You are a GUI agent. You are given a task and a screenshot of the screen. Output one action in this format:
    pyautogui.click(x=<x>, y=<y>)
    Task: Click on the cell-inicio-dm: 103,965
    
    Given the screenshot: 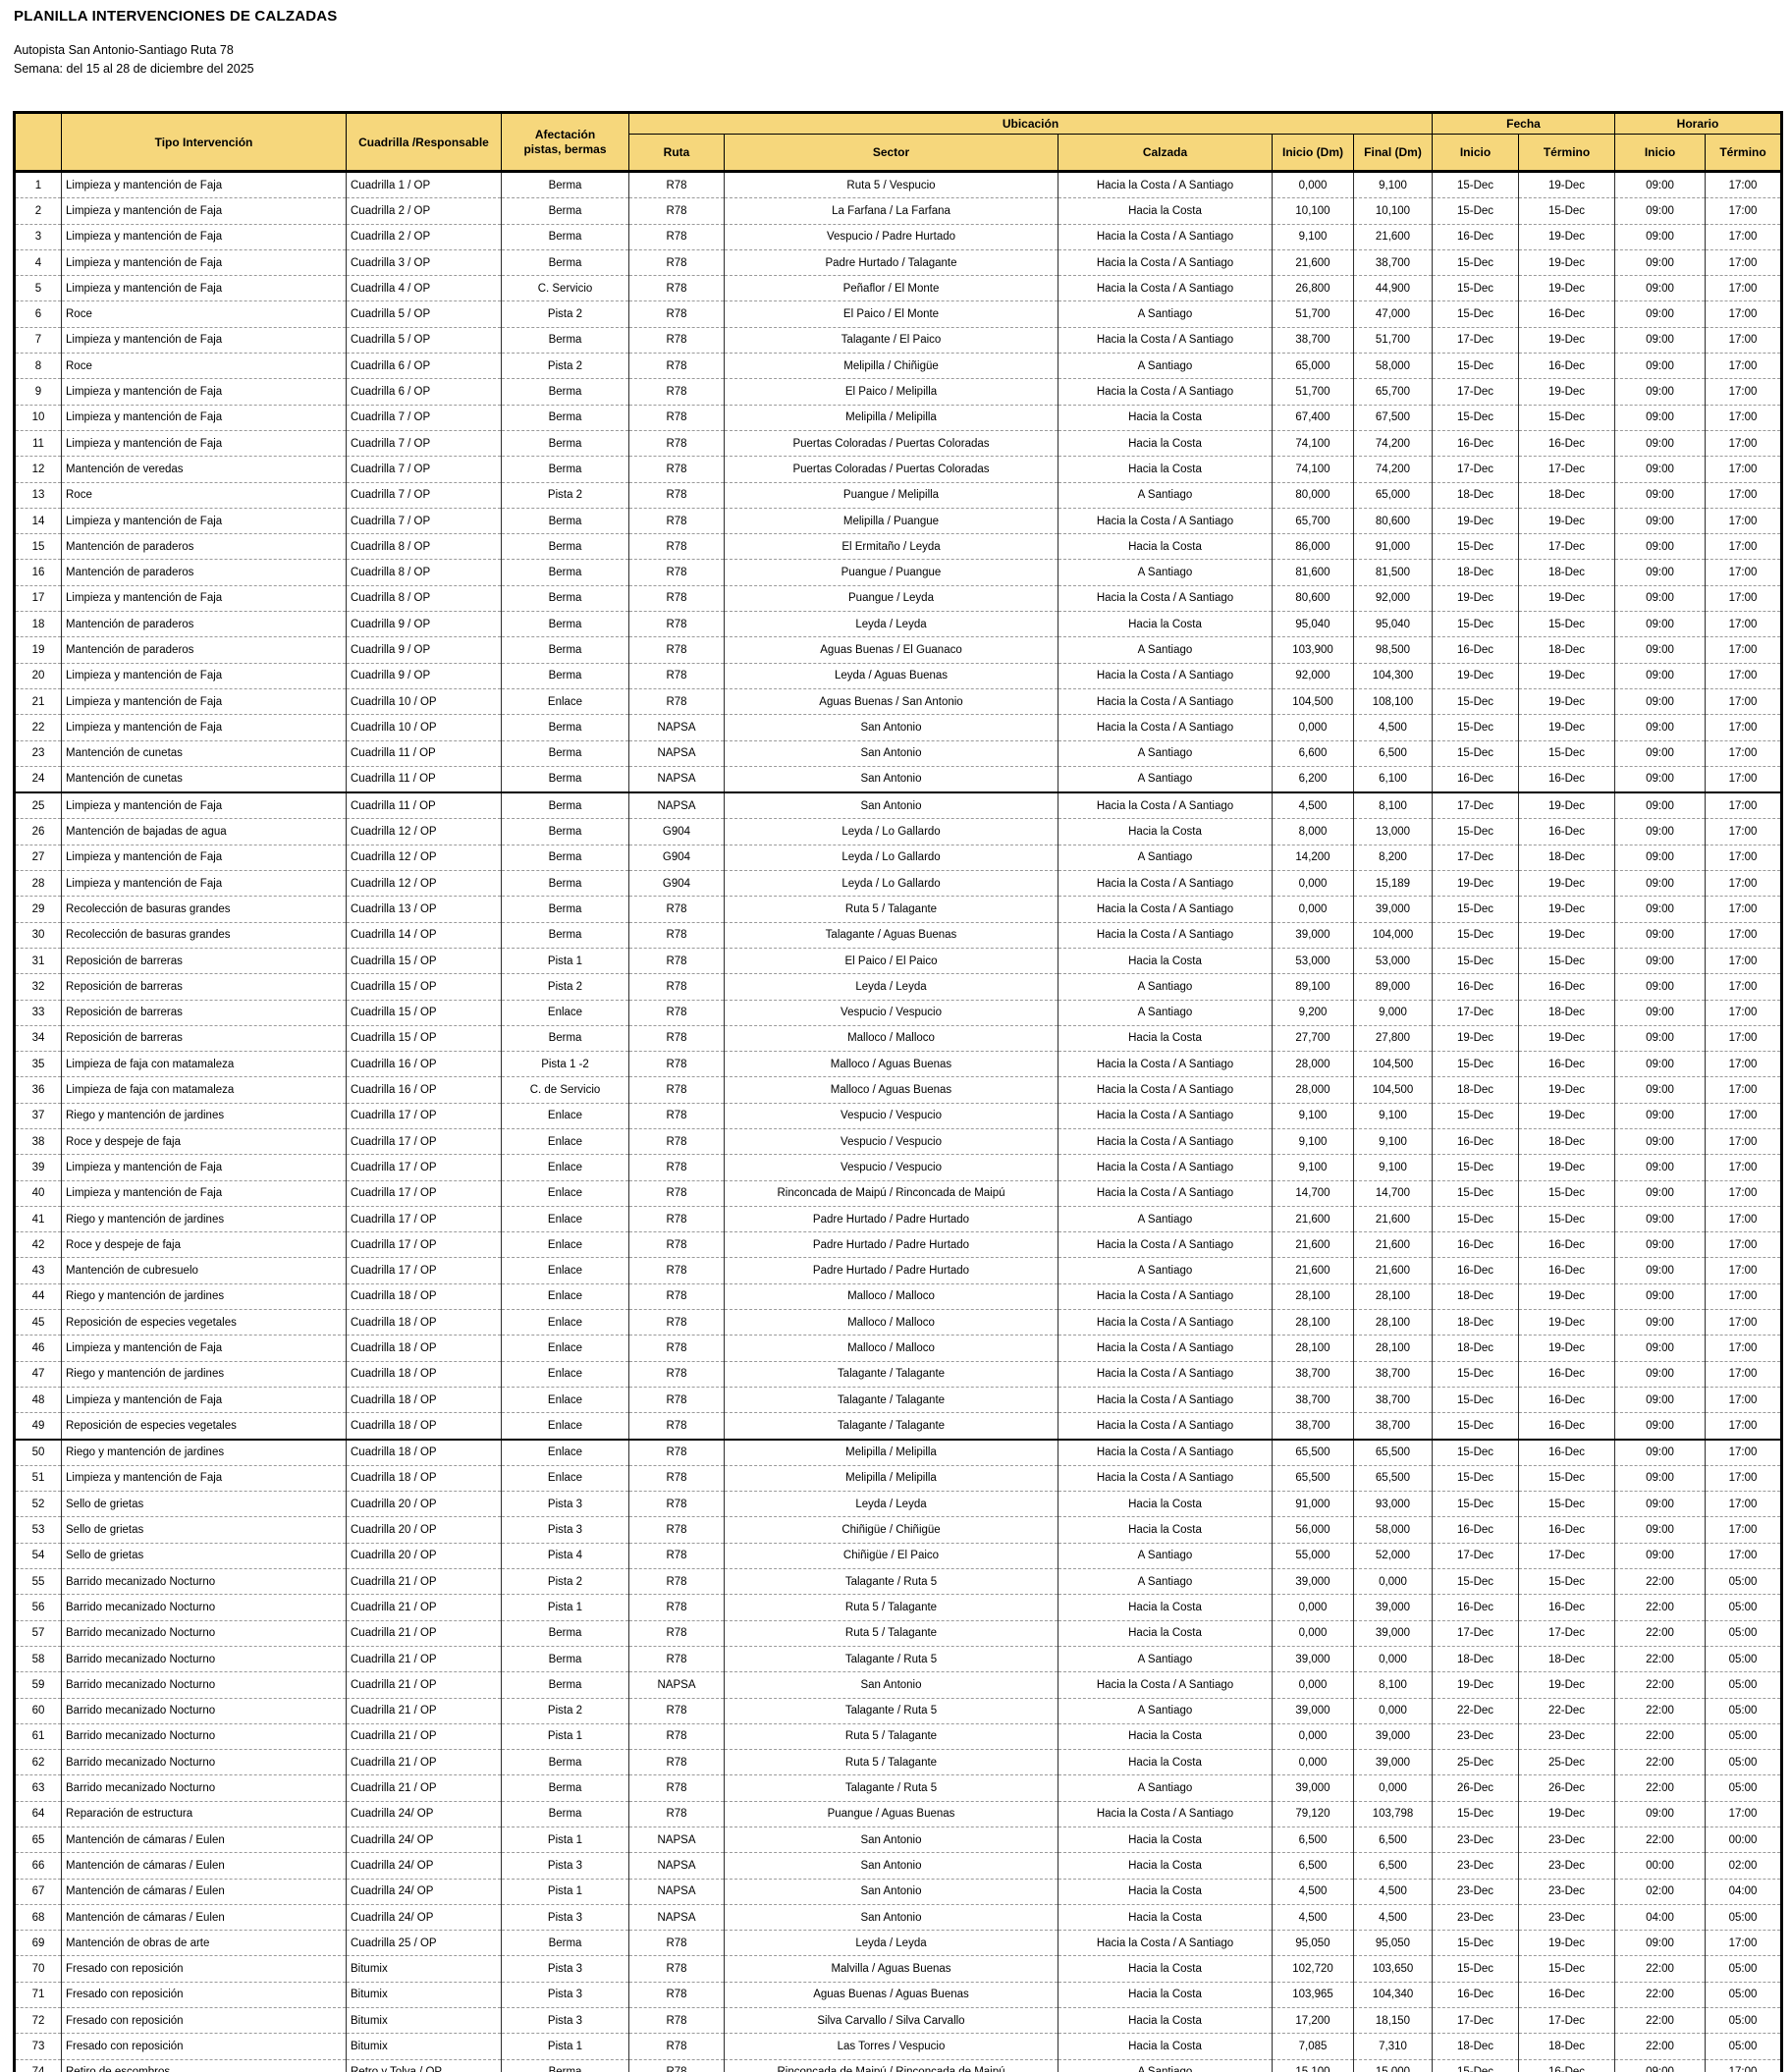 What is the action you would take?
    pyautogui.click(x=1313, y=1994)
    